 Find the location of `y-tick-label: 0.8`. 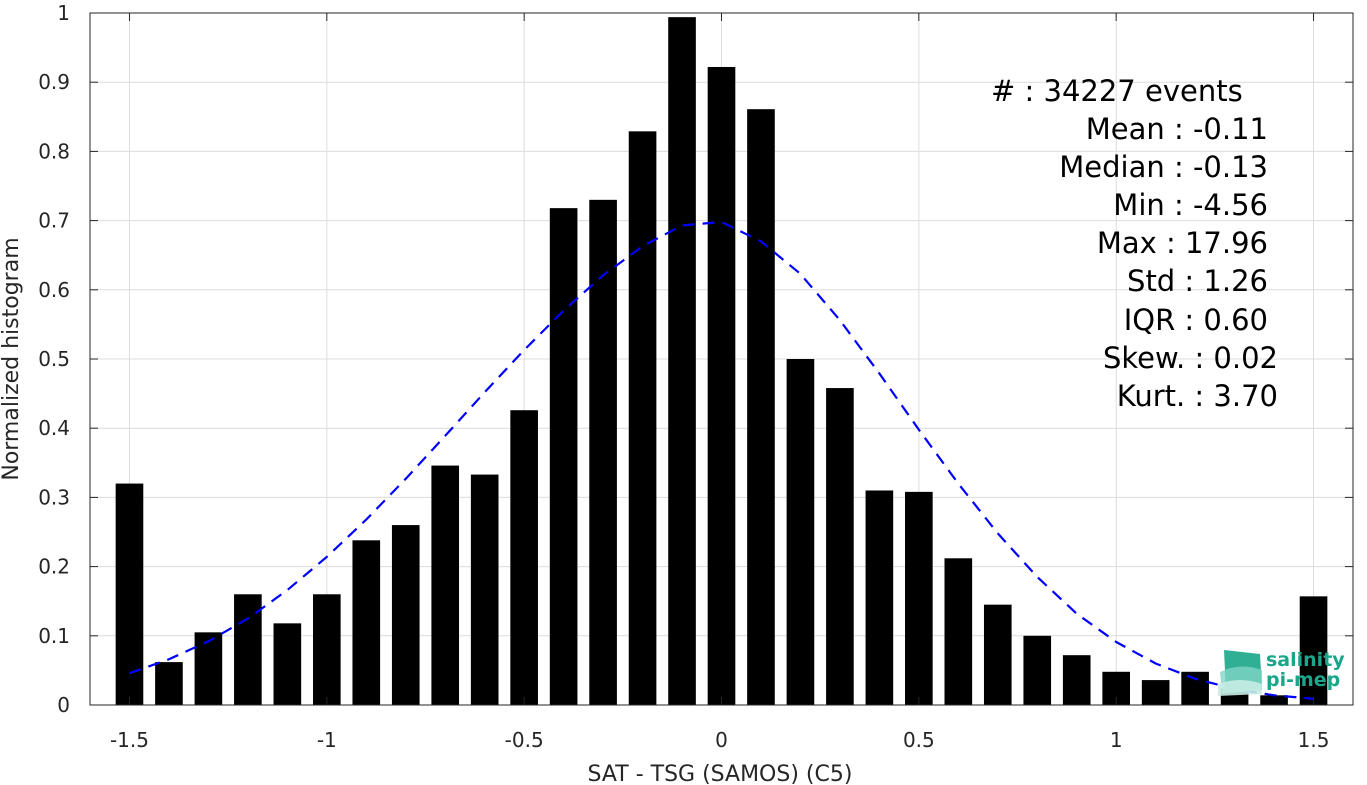

y-tick-label: 0.8 is located at coordinates (54, 151).